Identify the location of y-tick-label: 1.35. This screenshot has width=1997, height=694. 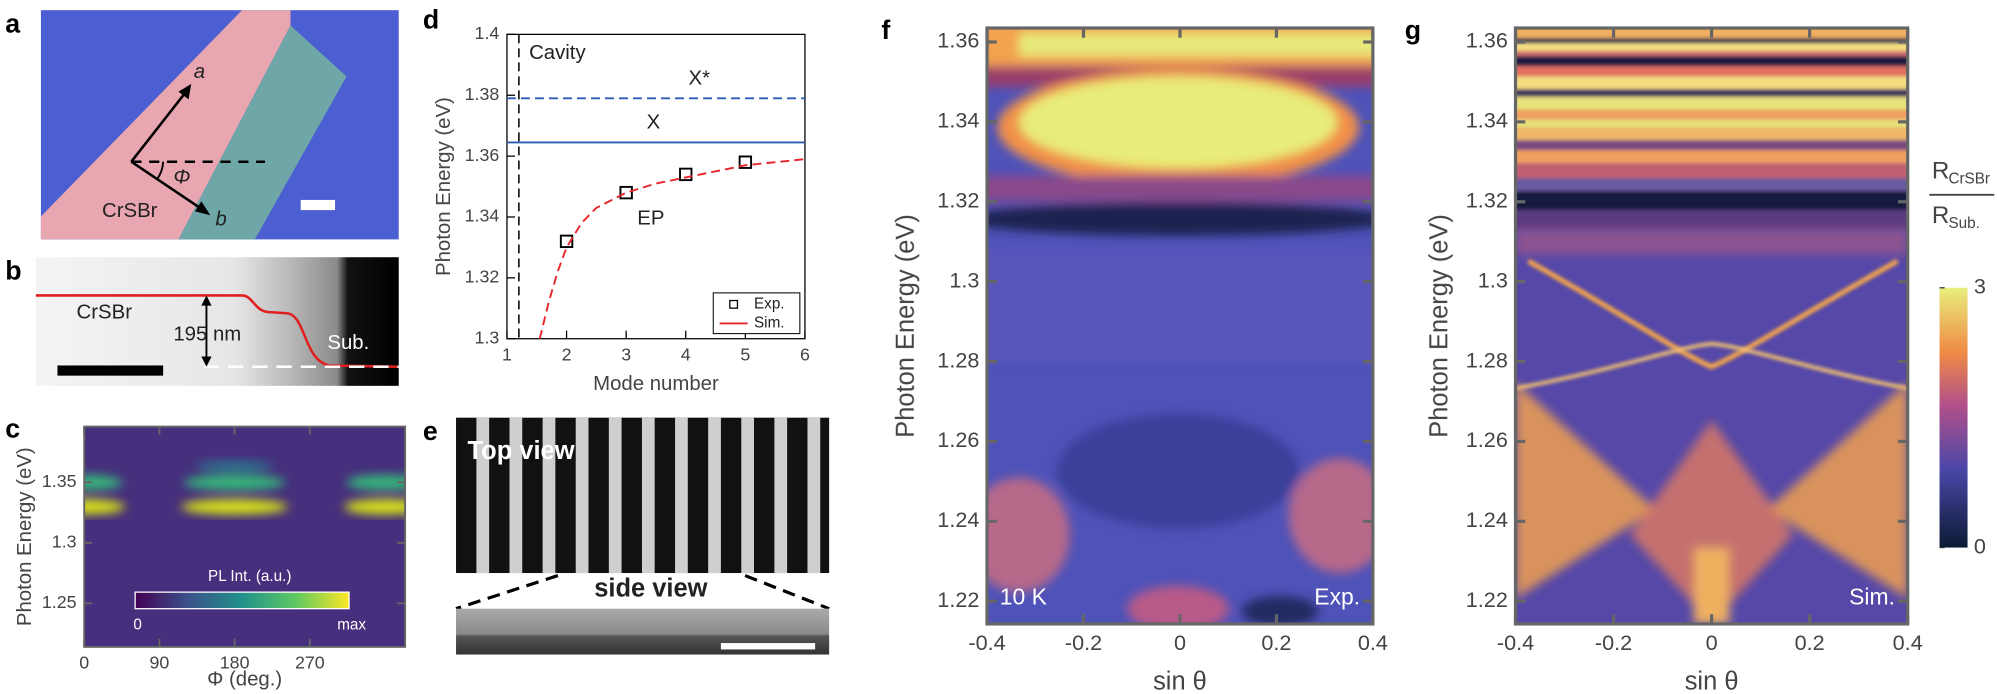
(59, 481).